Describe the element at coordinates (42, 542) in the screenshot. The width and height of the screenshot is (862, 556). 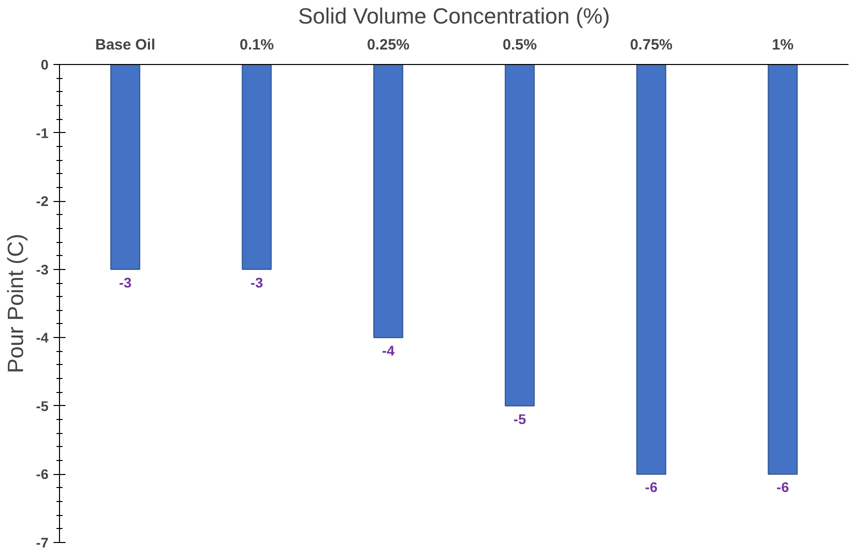
I see `y-tick-label: -7` at that location.